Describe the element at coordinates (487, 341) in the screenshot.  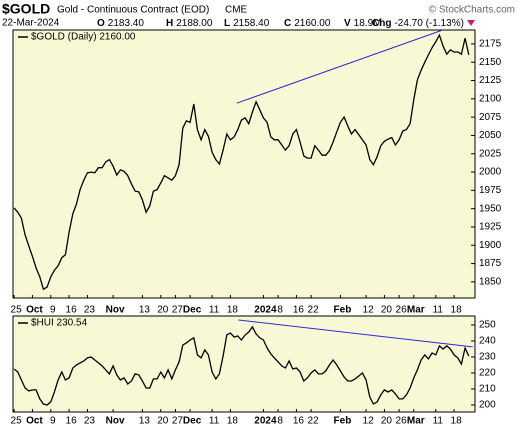
I see `y-tick-label: 240` at that location.